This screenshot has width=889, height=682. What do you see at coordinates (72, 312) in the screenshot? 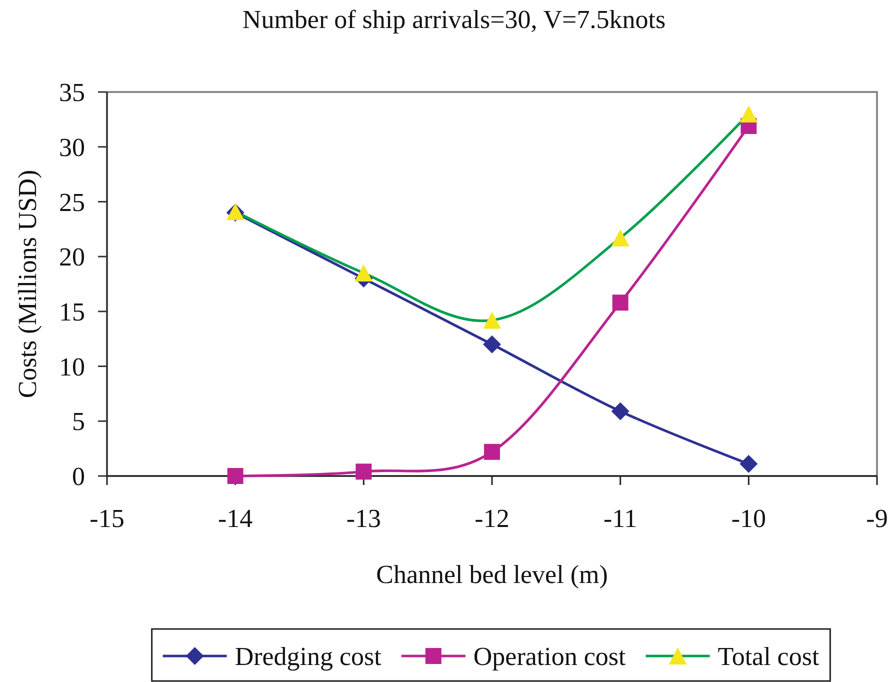
I see `y-tick-label: 15` at bounding box center [72, 312].